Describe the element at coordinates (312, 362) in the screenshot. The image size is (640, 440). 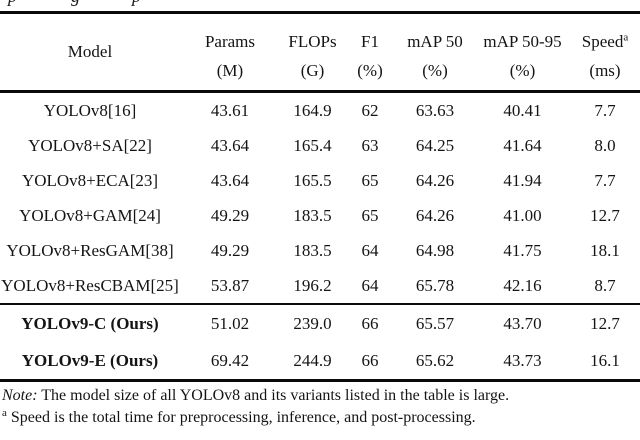
I see `cell-flops: 244.9` at that location.